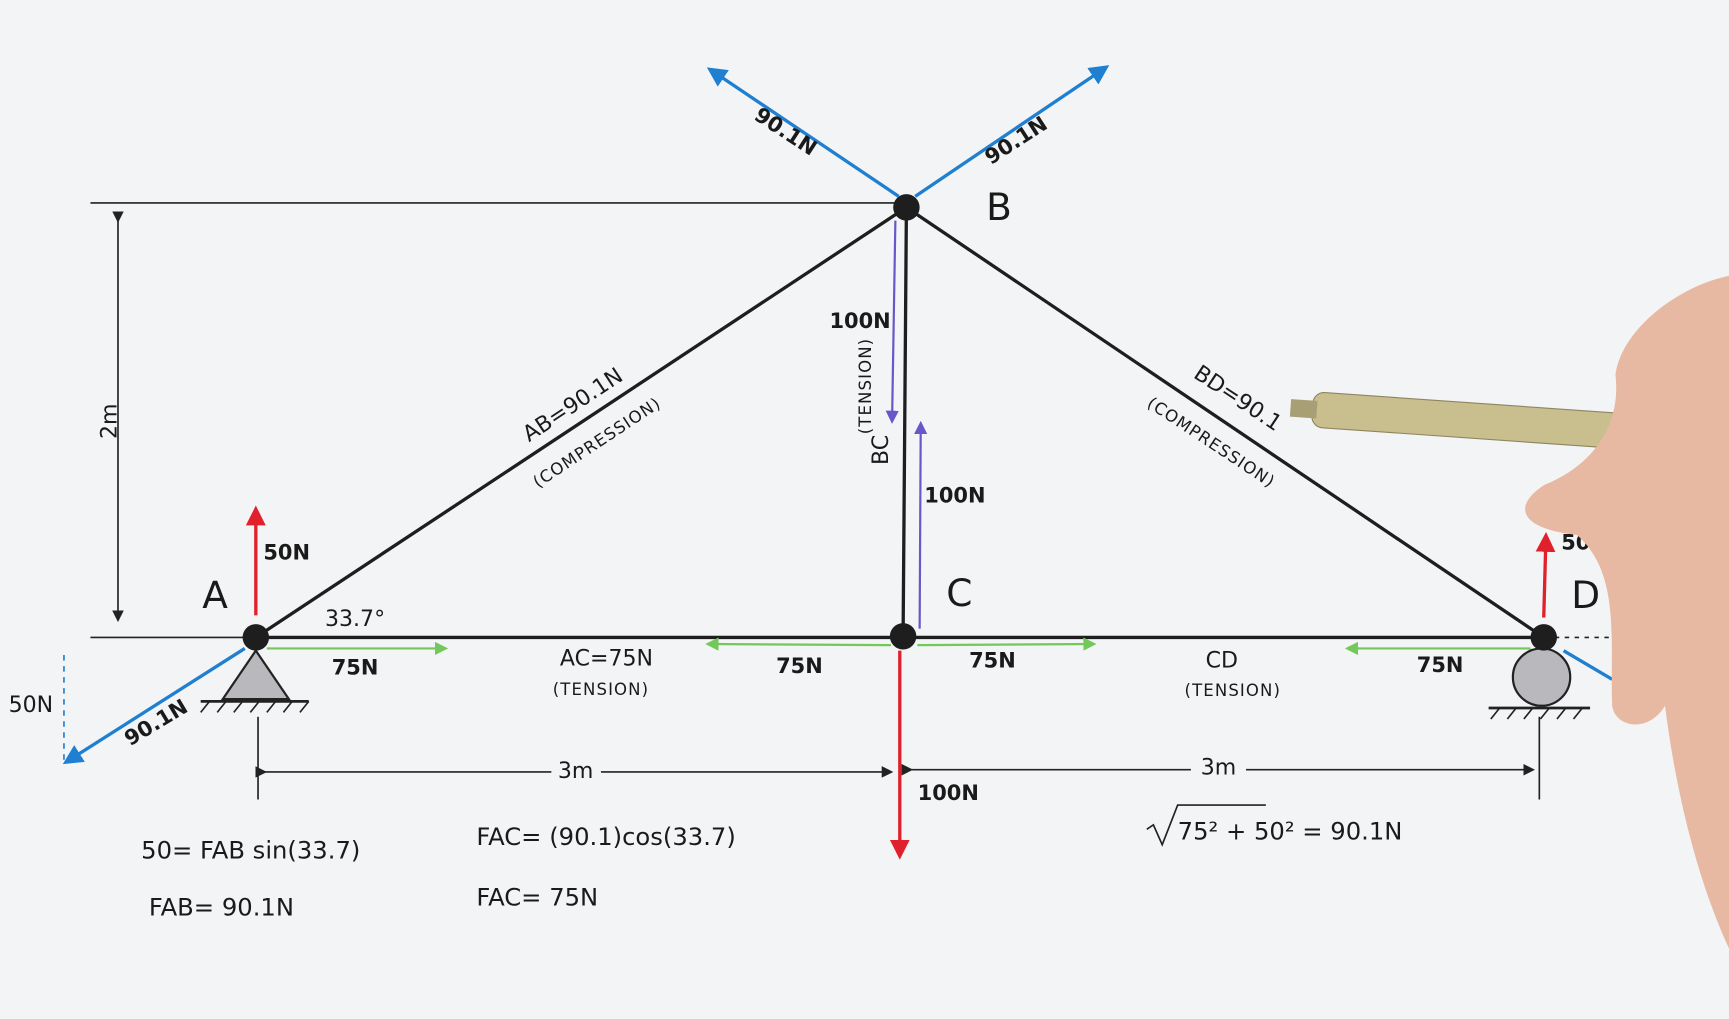  Describe the element at coordinates (1222, 661) in the screenshot. I see `member-label: CD` at that location.